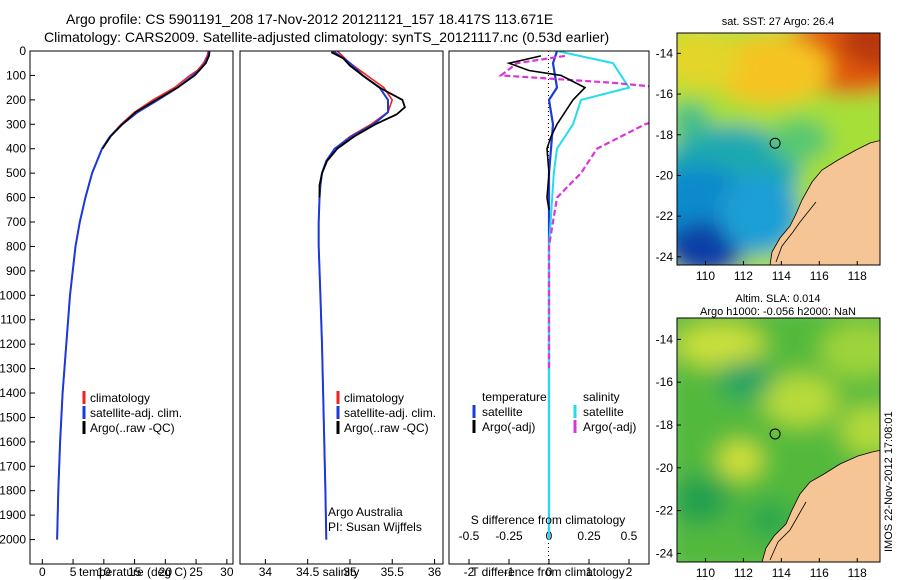 This screenshot has width=900, height=580. Describe the element at coordinates (548, 520) in the screenshot. I see `s-difference-xlabel: S difference from climatology` at that location.